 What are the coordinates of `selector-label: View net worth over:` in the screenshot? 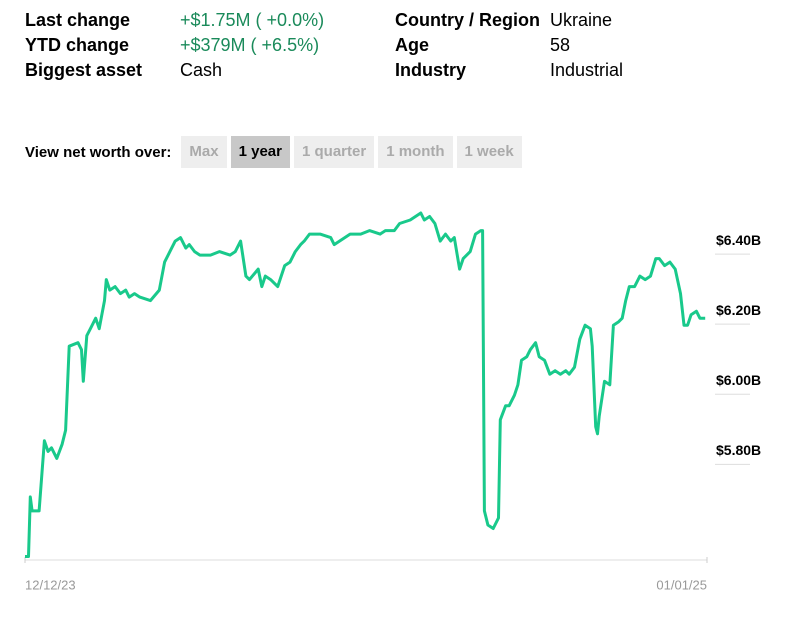 It's located at (98, 152).